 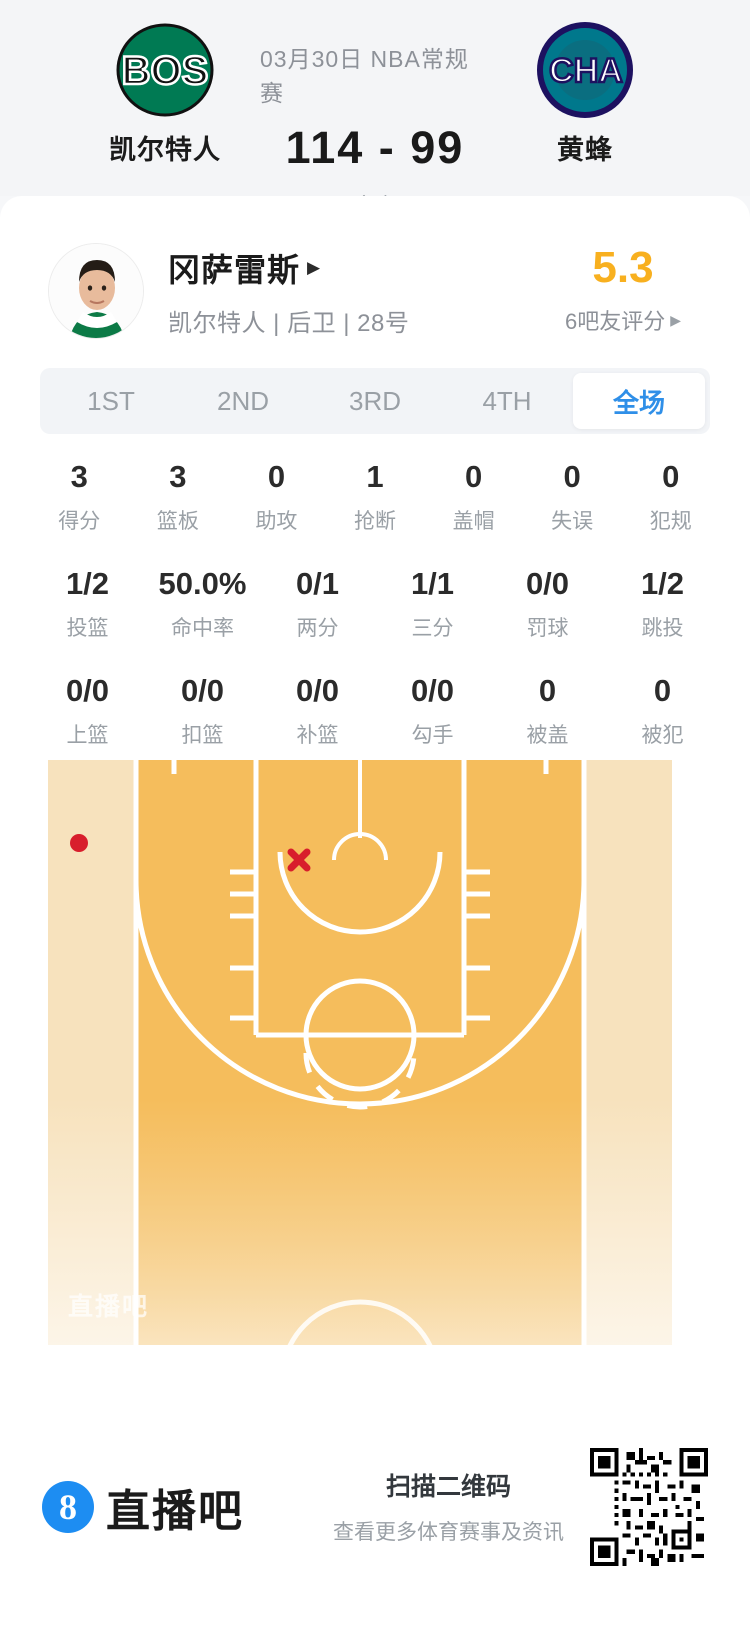 What do you see at coordinates (507, 400) in the screenshot?
I see `tab-4th: 4TH` at bounding box center [507, 400].